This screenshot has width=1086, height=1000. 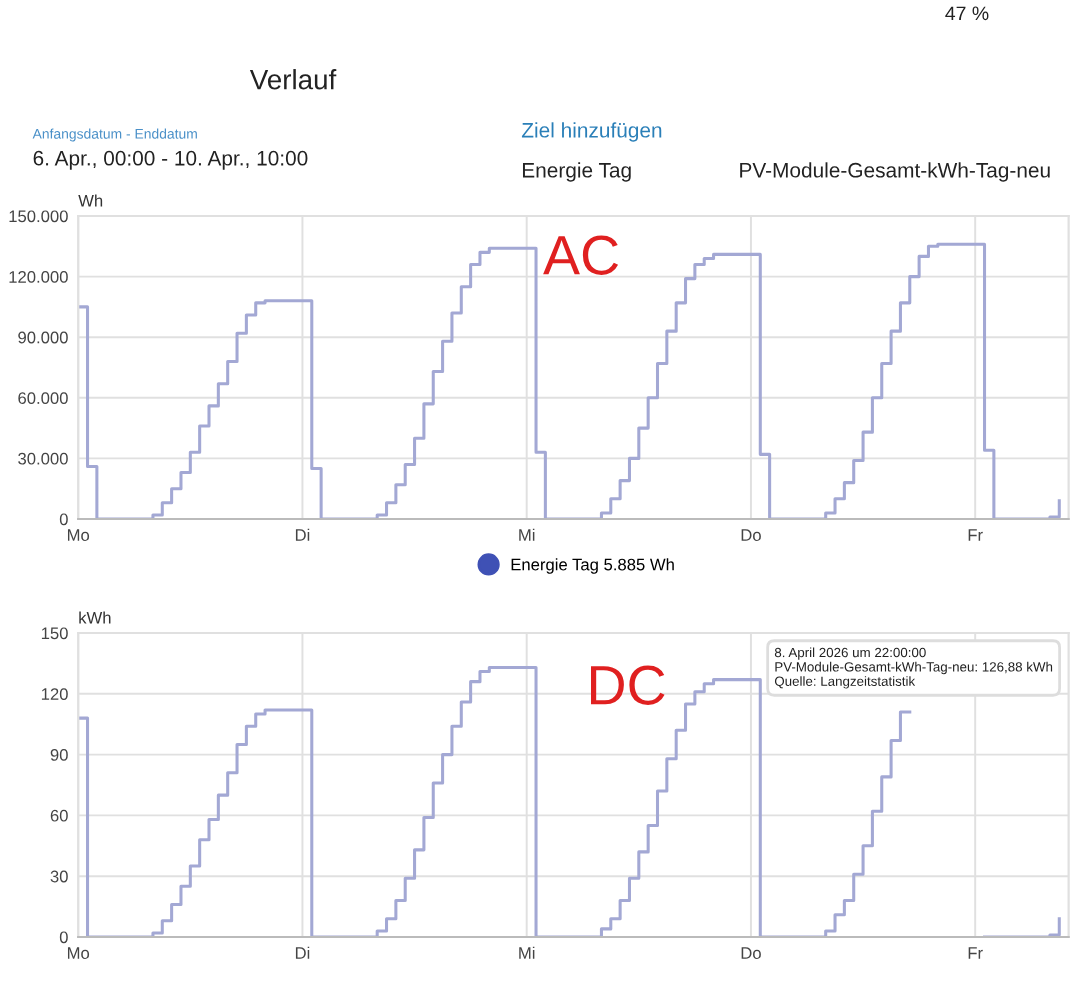 I want to click on y-tick-label: 60.000, so click(x=43, y=398).